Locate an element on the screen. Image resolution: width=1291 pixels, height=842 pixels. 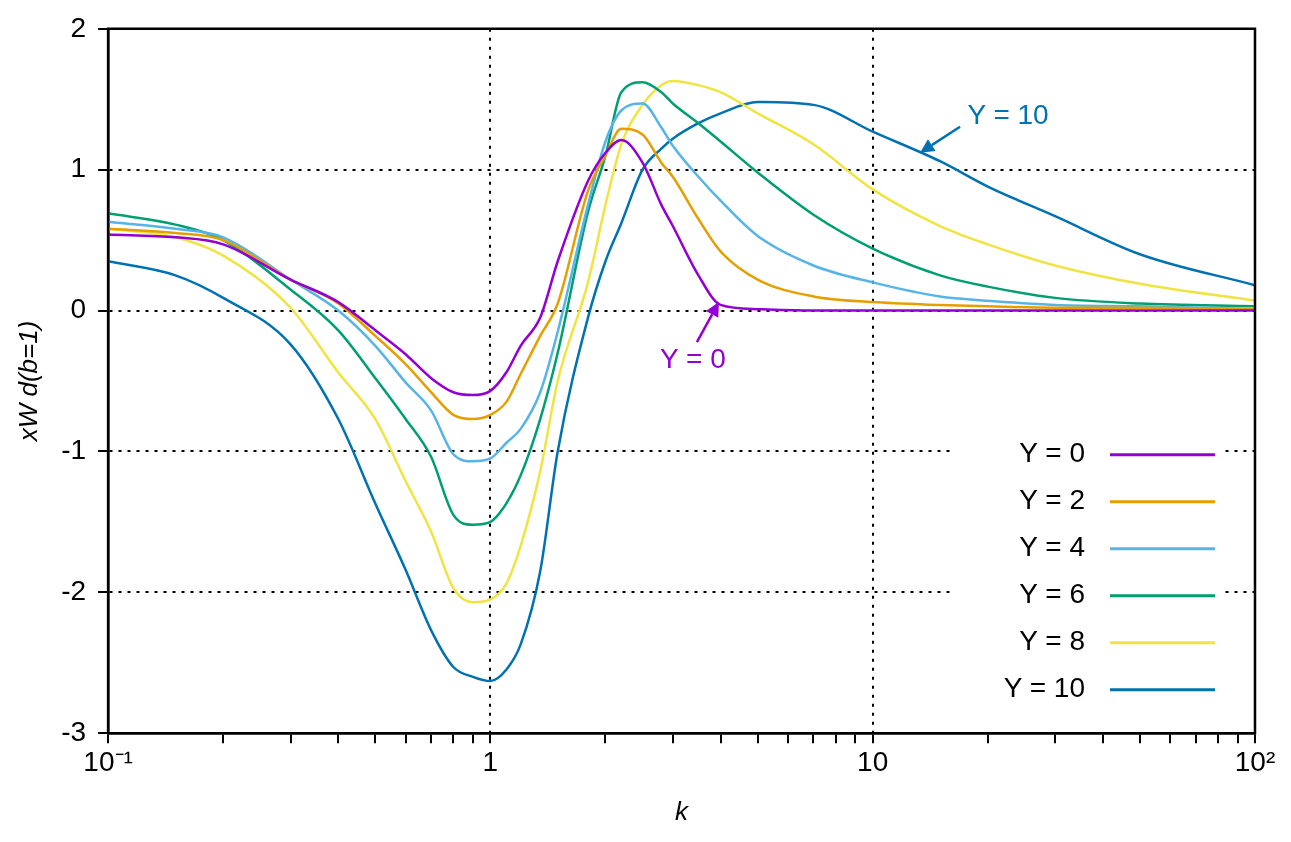
legend-label: Y = 10 is located at coordinates (1044, 688).